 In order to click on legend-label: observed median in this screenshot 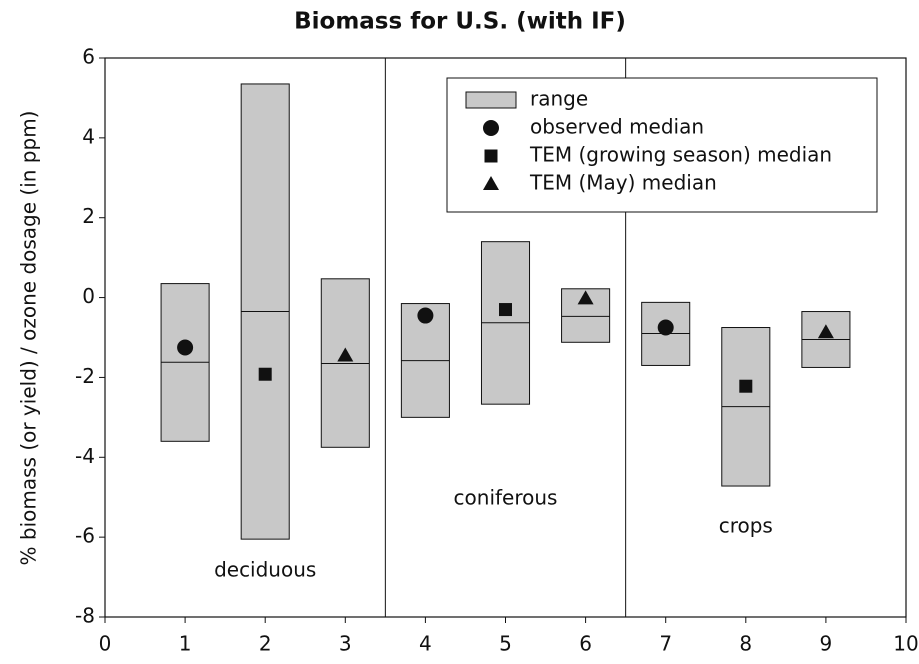, I will do `click(617, 127)`.